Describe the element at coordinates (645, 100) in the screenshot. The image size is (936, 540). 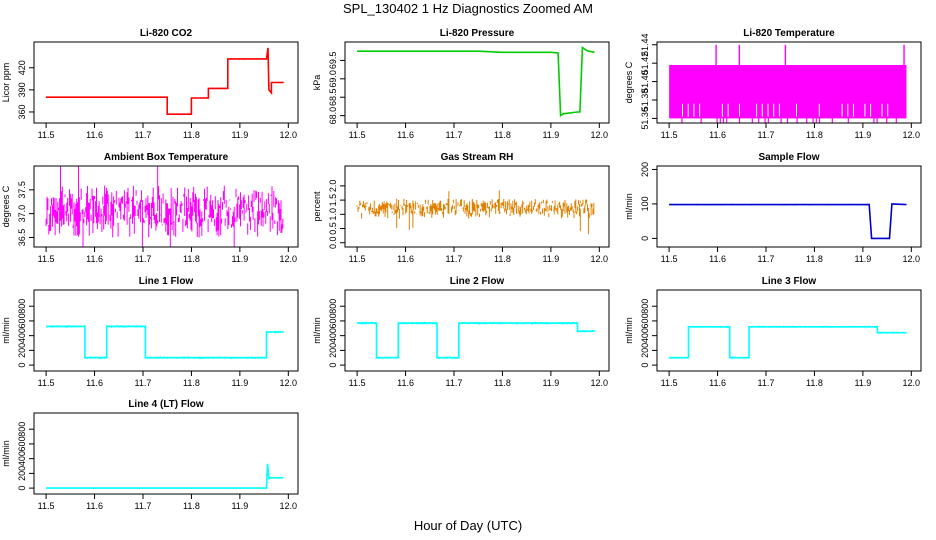
I see `y-tick-label: 51.38` at that location.